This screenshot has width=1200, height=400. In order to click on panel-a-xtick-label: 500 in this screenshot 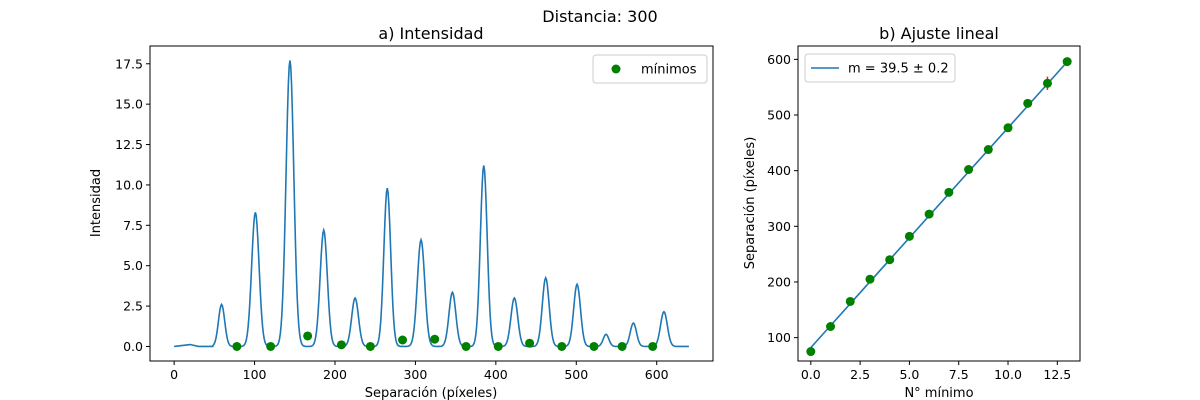, I will do `click(576, 374)`.